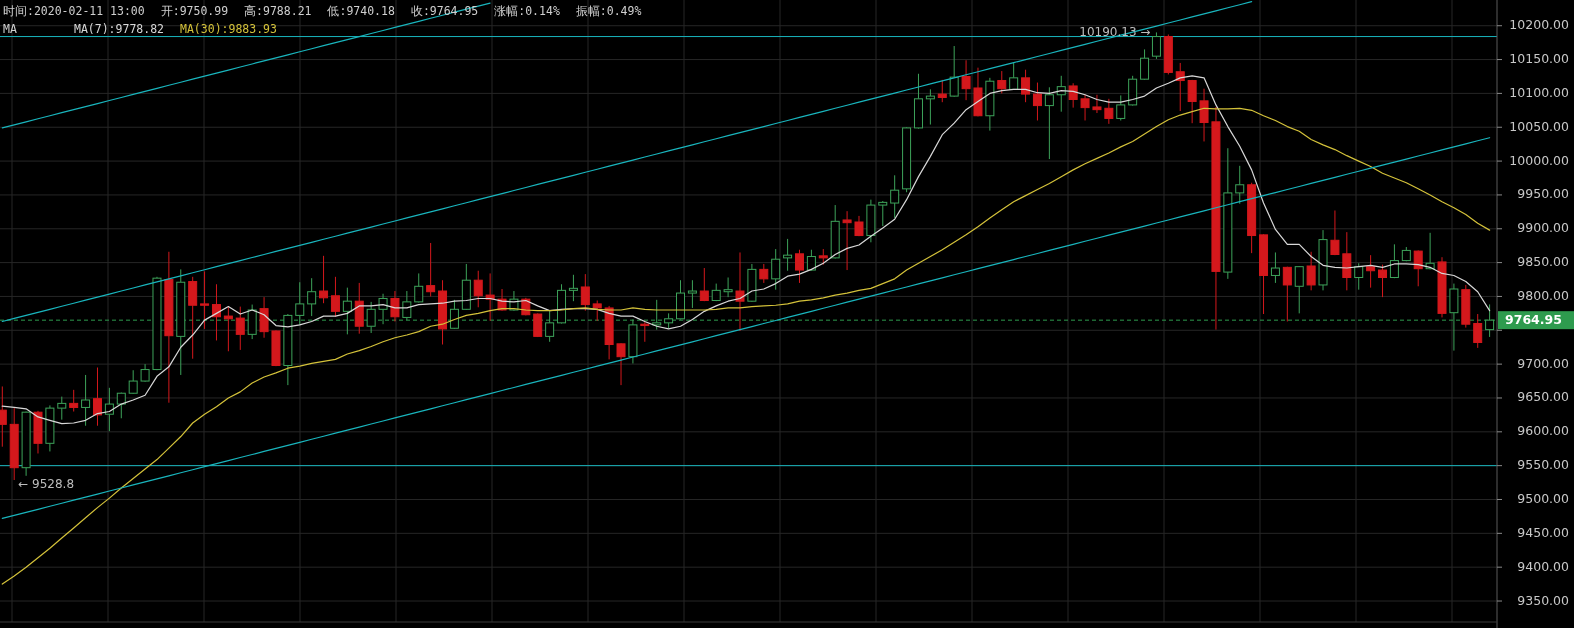  I want to click on annotation: 涨幅:0.14%, so click(527, 11).